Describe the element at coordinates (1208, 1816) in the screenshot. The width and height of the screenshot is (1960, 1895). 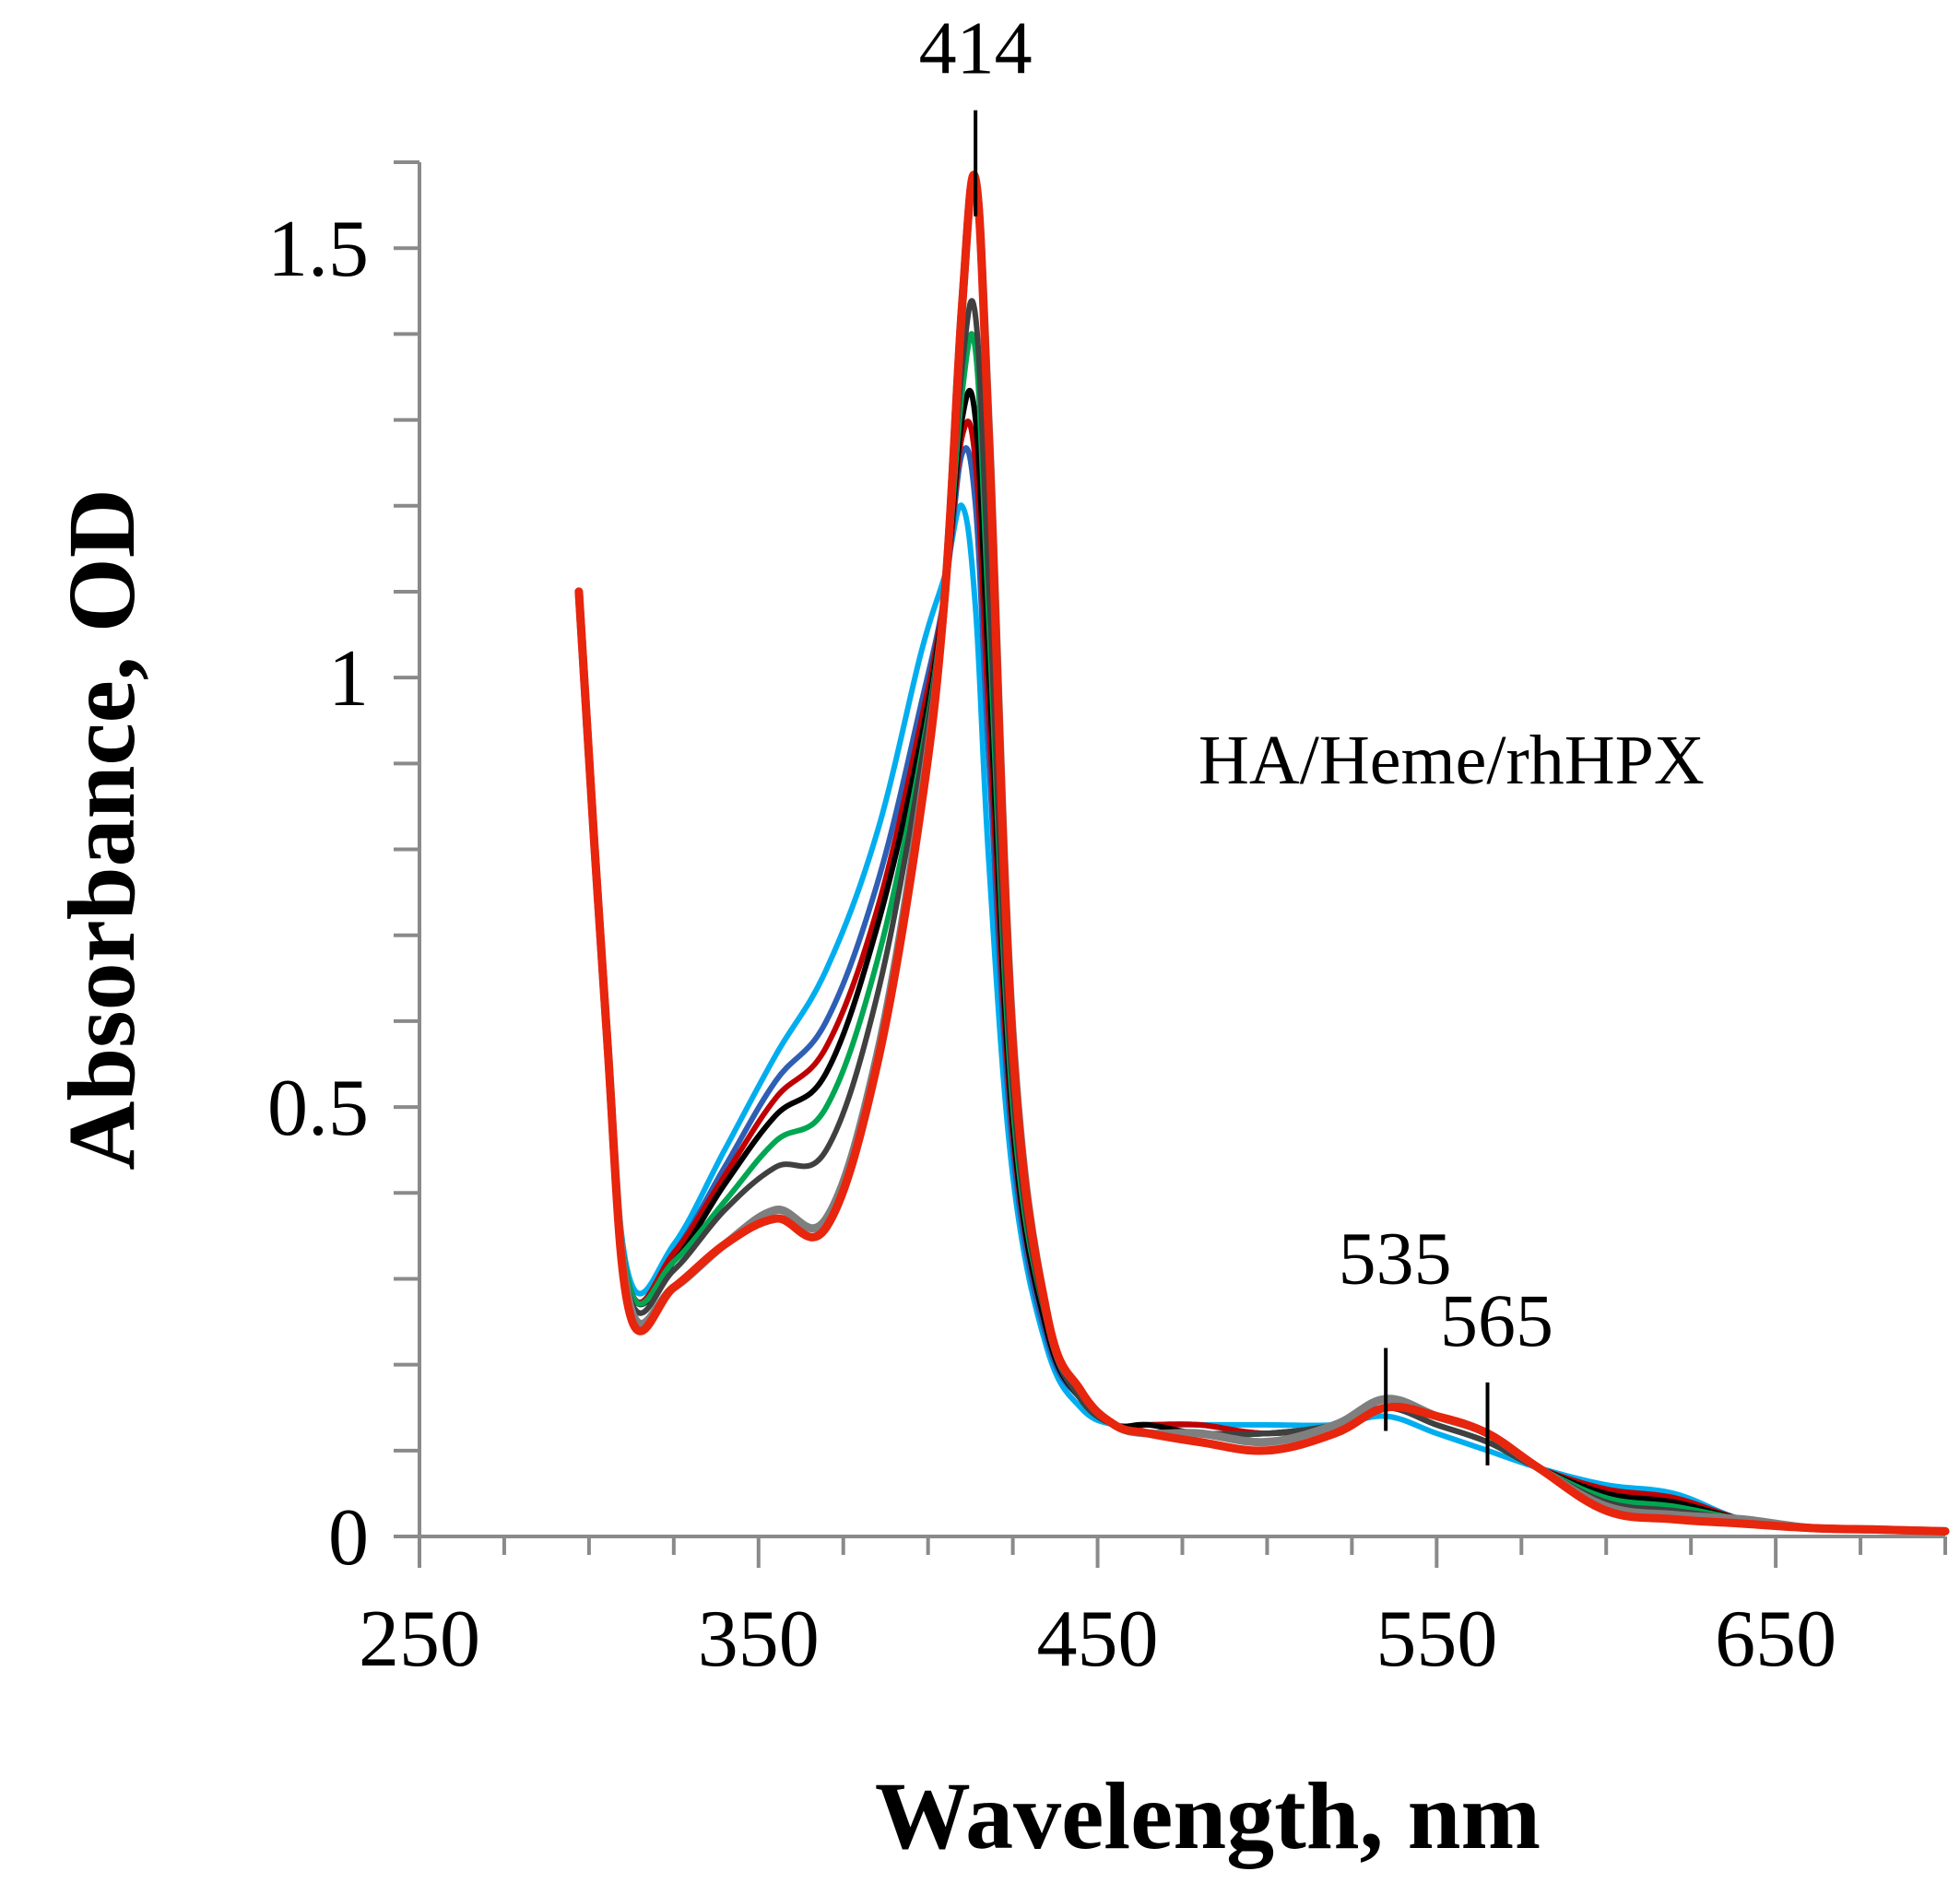
I see `x-axis-title: Wavelength, nm` at that location.